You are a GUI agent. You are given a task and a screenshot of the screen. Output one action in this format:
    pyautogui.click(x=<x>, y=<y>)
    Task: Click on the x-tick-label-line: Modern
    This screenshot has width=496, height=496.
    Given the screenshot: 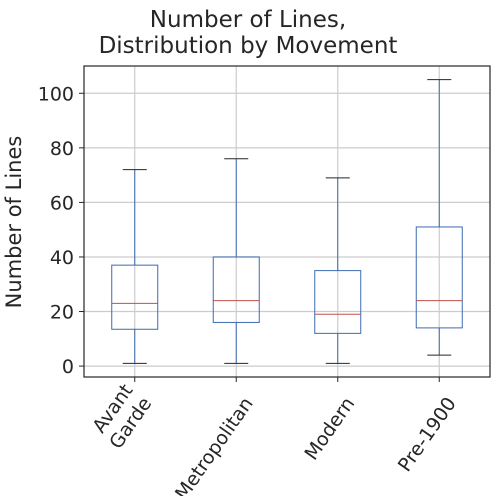 What is the action you would take?
    pyautogui.click(x=329, y=428)
    